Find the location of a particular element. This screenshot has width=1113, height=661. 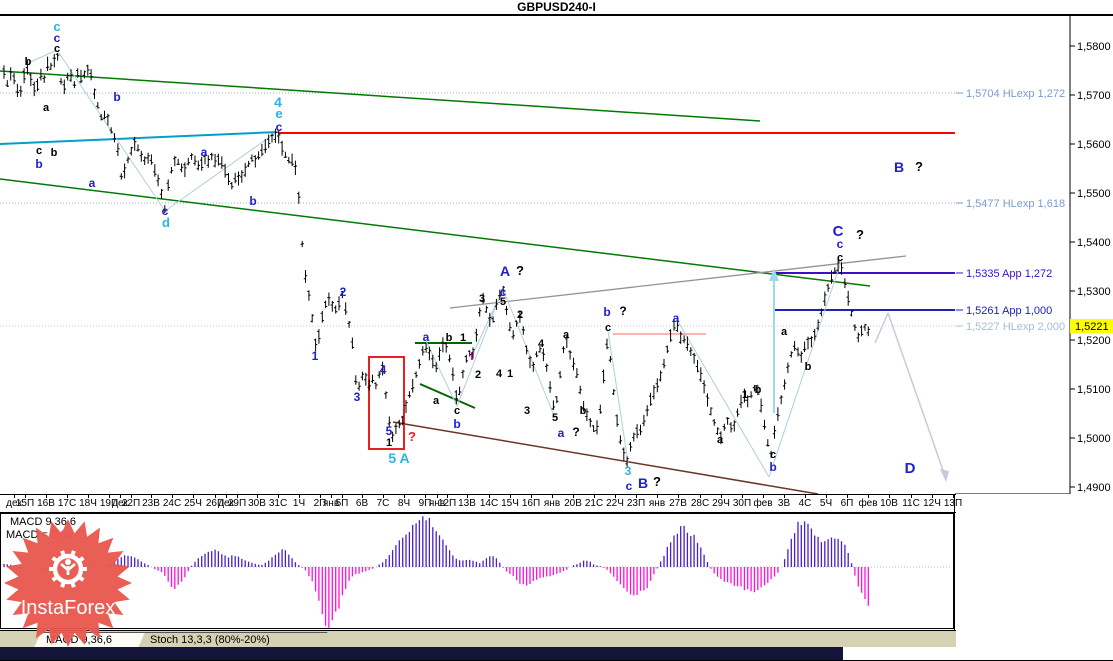

y-axis-tick: 1,5500 is located at coordinates (1094, 194).